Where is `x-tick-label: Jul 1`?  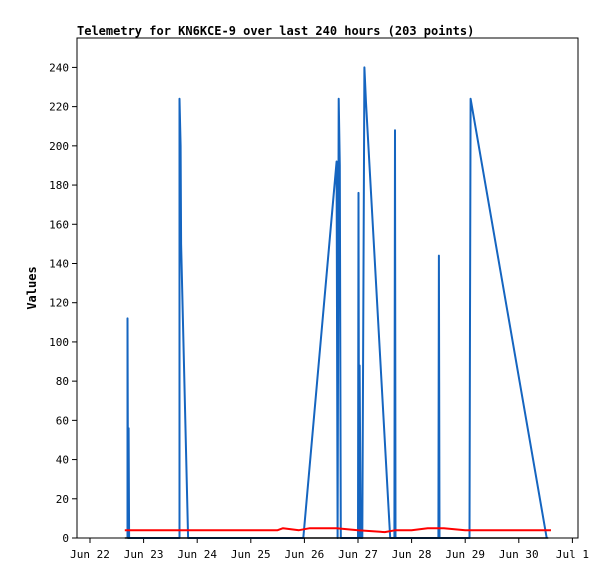
x-tick-label: Jul 1 is located at coordinates (572, 554).